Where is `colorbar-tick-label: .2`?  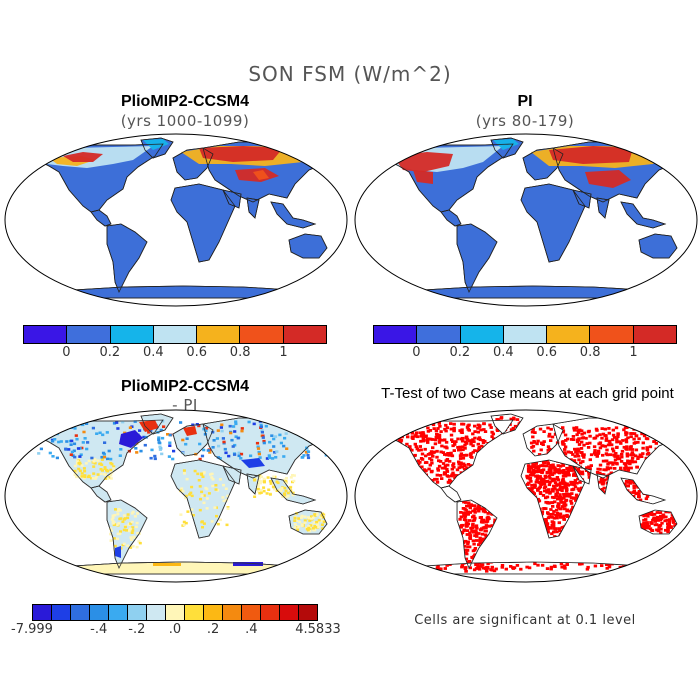
colorbar-tick-label: .2 is located at coordinates (213, 629).